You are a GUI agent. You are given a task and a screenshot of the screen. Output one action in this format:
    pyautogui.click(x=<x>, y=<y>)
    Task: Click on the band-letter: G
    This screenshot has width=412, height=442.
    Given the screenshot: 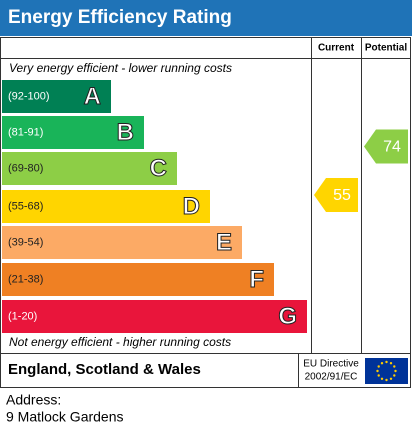 What is the action you would take?
    pyautogui.click(x=287, y=316)
    